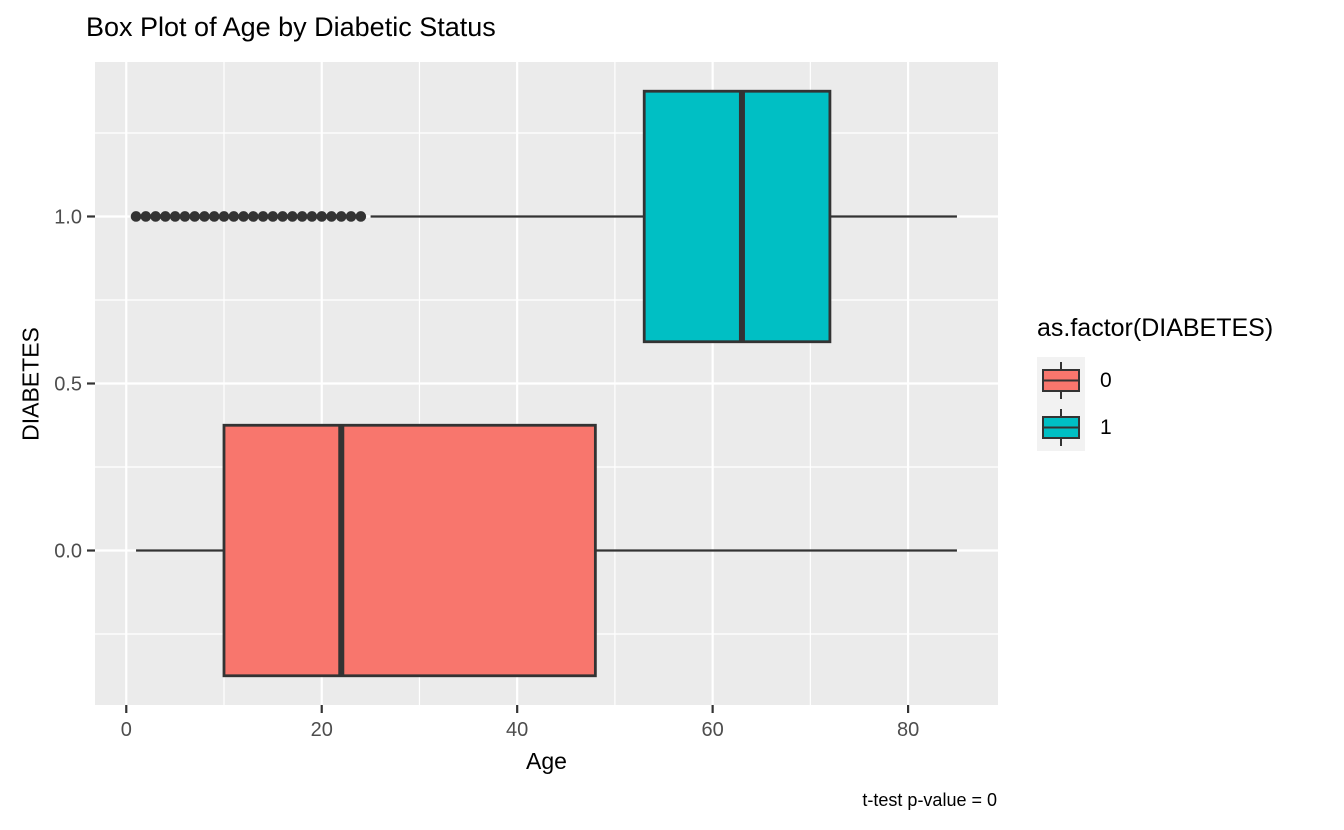  Describe the element at coordinates (1106, 380) in the screenshot. I see `legend-entry-label: 0` at that location.